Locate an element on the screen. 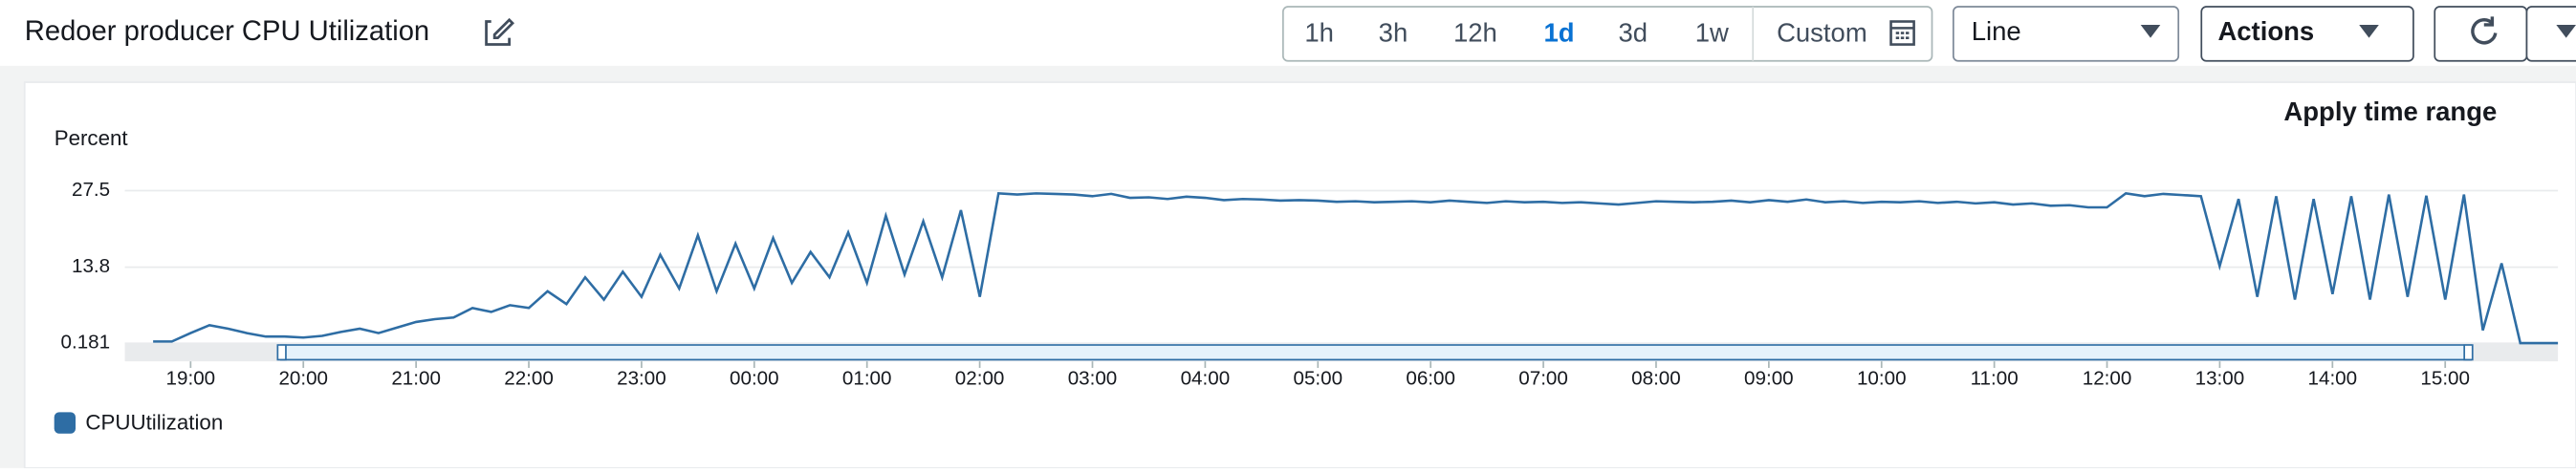 The width and height of the screenshot is (2576, 473). range-button: 1d is located at coordinates (1558, 33).